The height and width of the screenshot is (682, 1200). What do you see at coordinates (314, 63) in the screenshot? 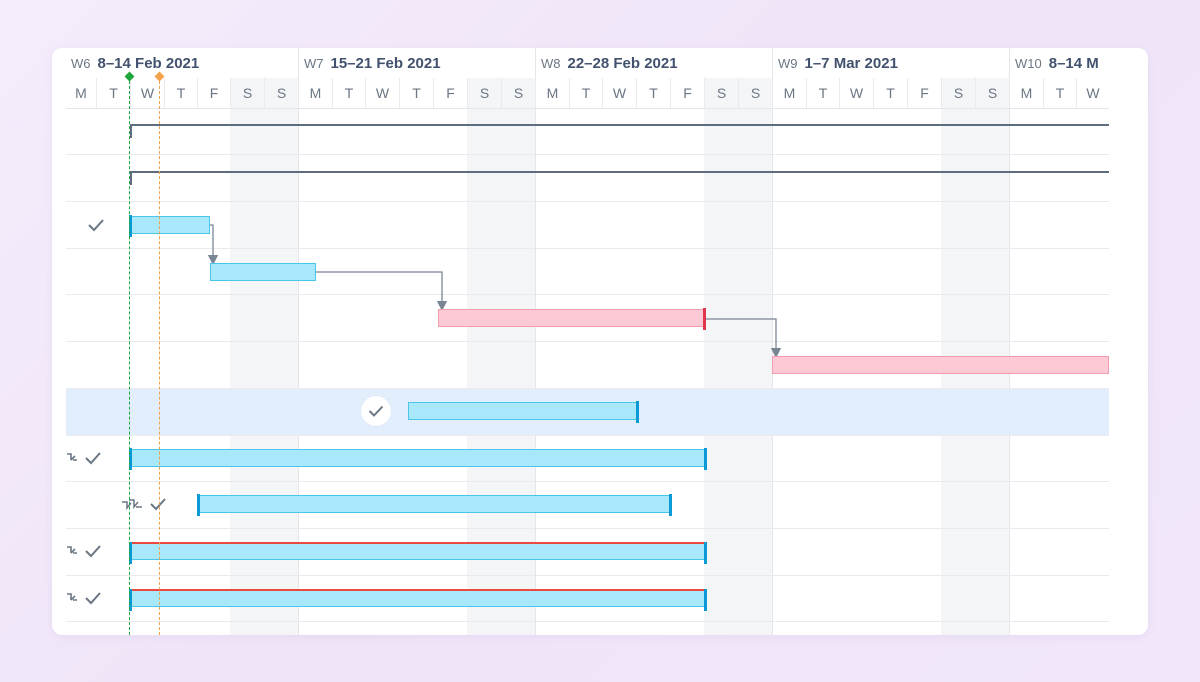
I see `week-number: W7` at bounding box center [314, 63].